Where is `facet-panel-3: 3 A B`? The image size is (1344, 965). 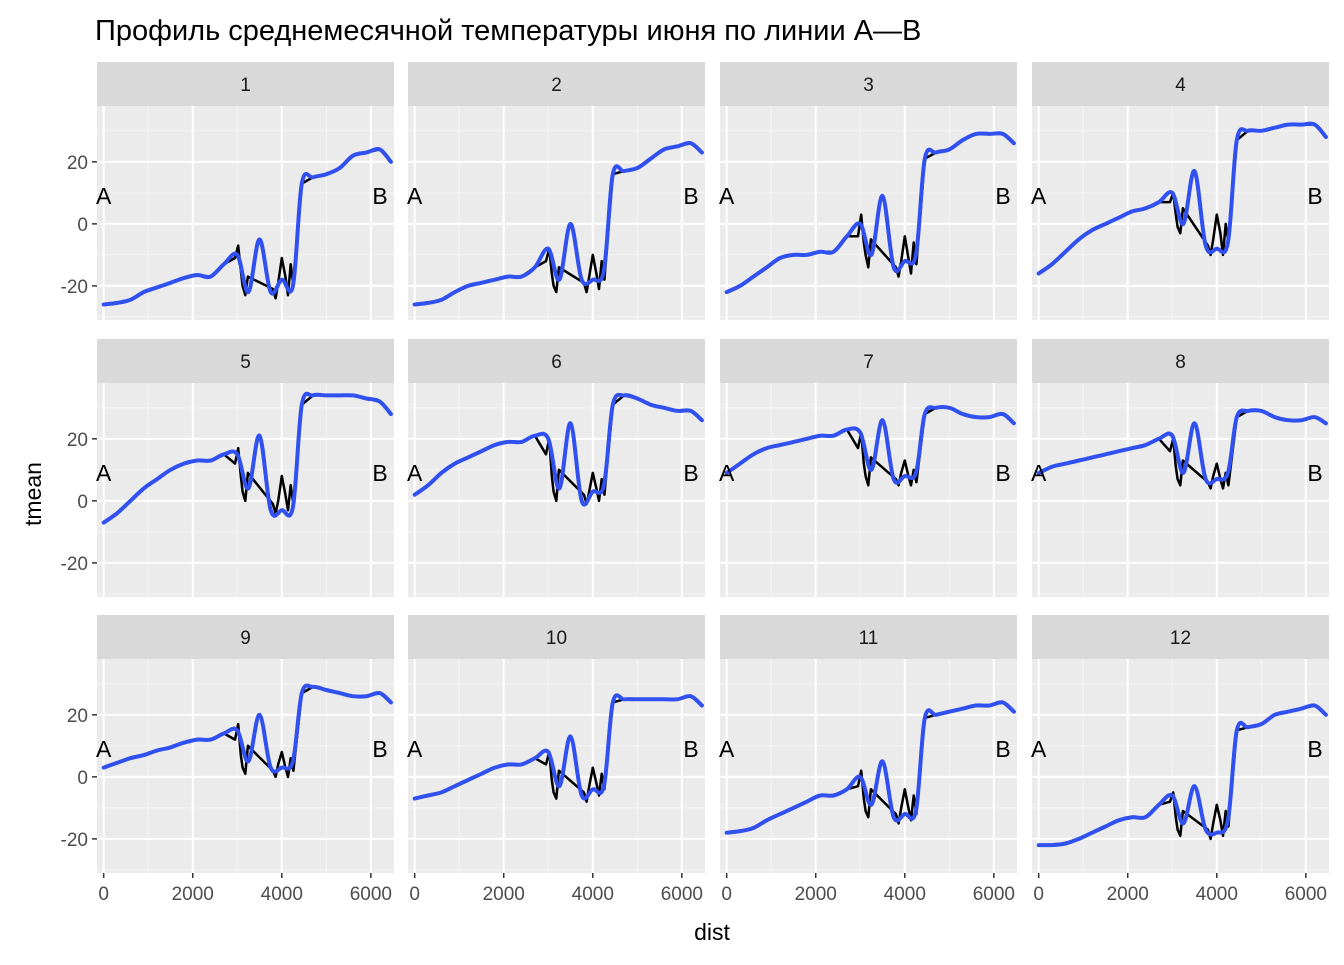 facet-panel-3: 3 A B is located at coordinates (868, 191).